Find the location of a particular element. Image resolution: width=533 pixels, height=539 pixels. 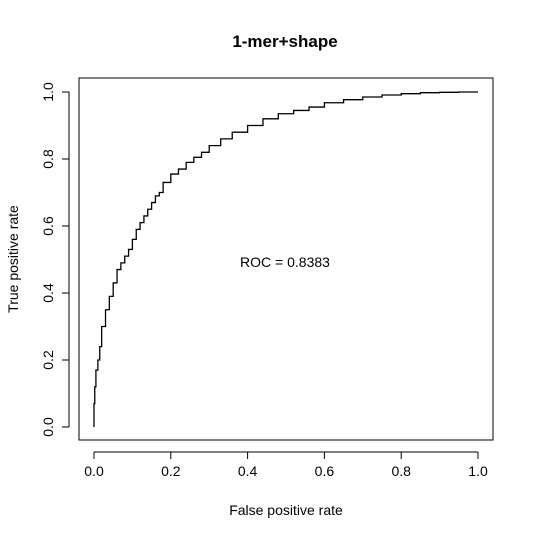

x-tick-label: 0.8 is located at coordinates (401, 471).